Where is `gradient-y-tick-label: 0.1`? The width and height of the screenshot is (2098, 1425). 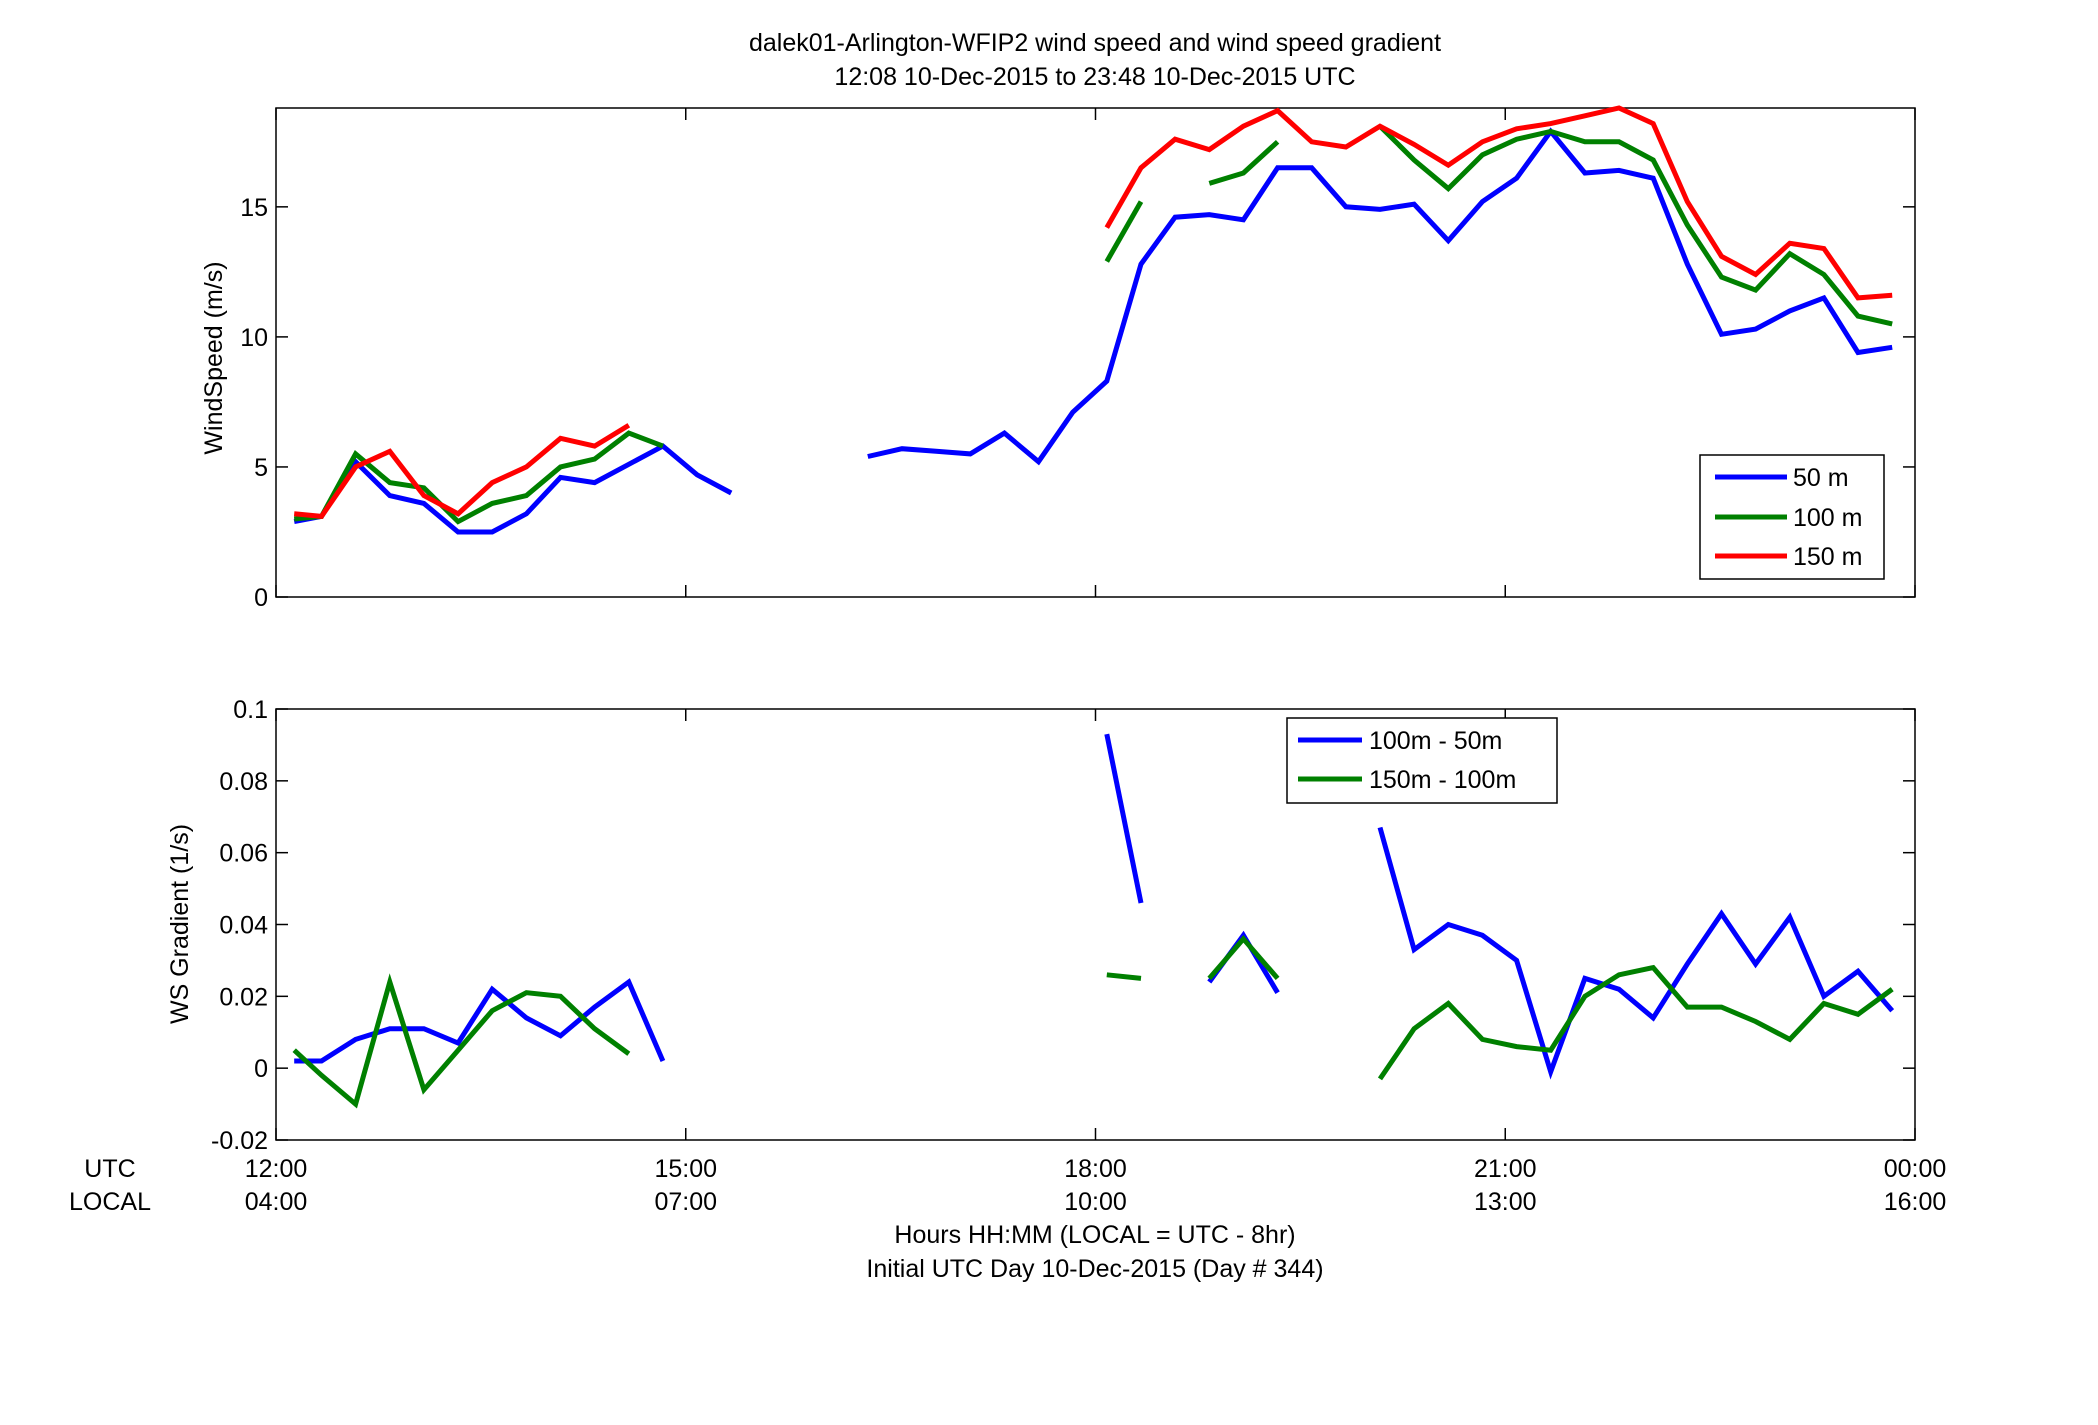 gradient-y-tick-label: 0.1 is located at coordinates (250, 710).